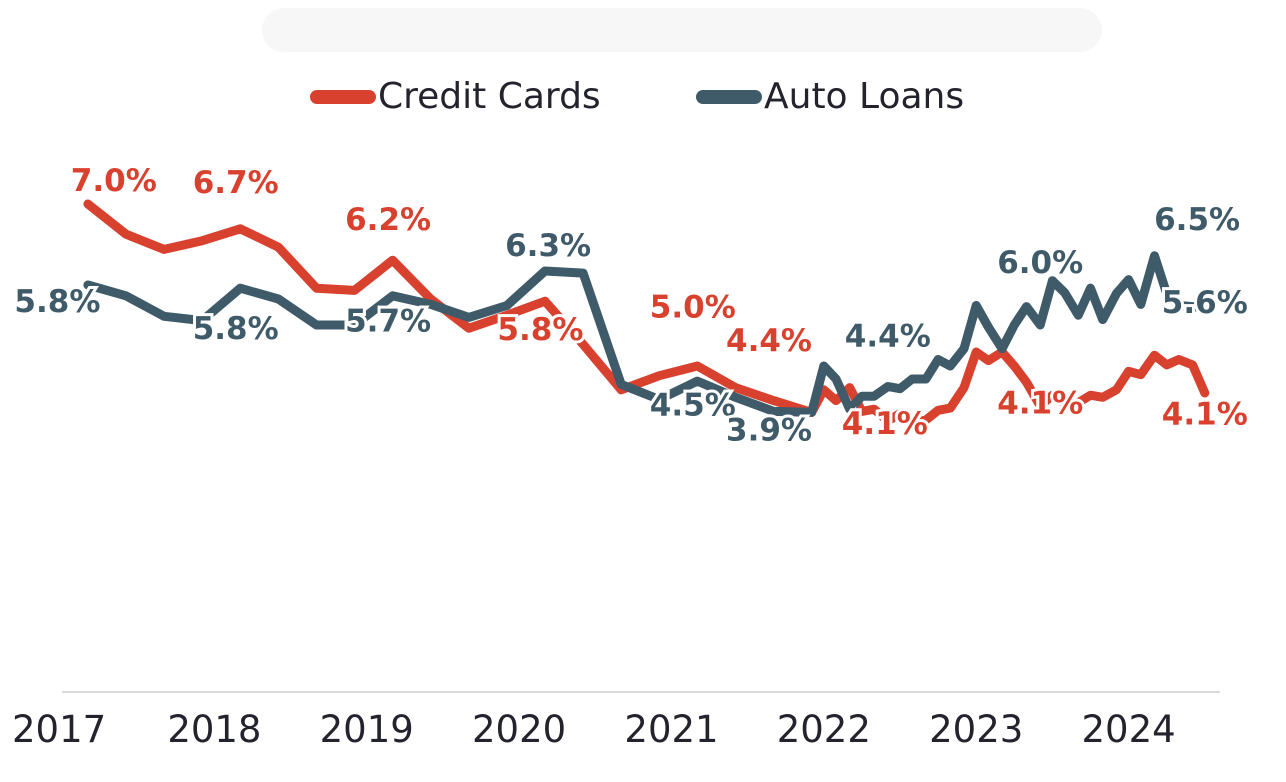 The width and height of the screenshot is (1286, 782). What do you see at coordinates (367, 729) in the screenshot?
I see `x-tick-label-2019: 2019` at bounding box center [367, 729].